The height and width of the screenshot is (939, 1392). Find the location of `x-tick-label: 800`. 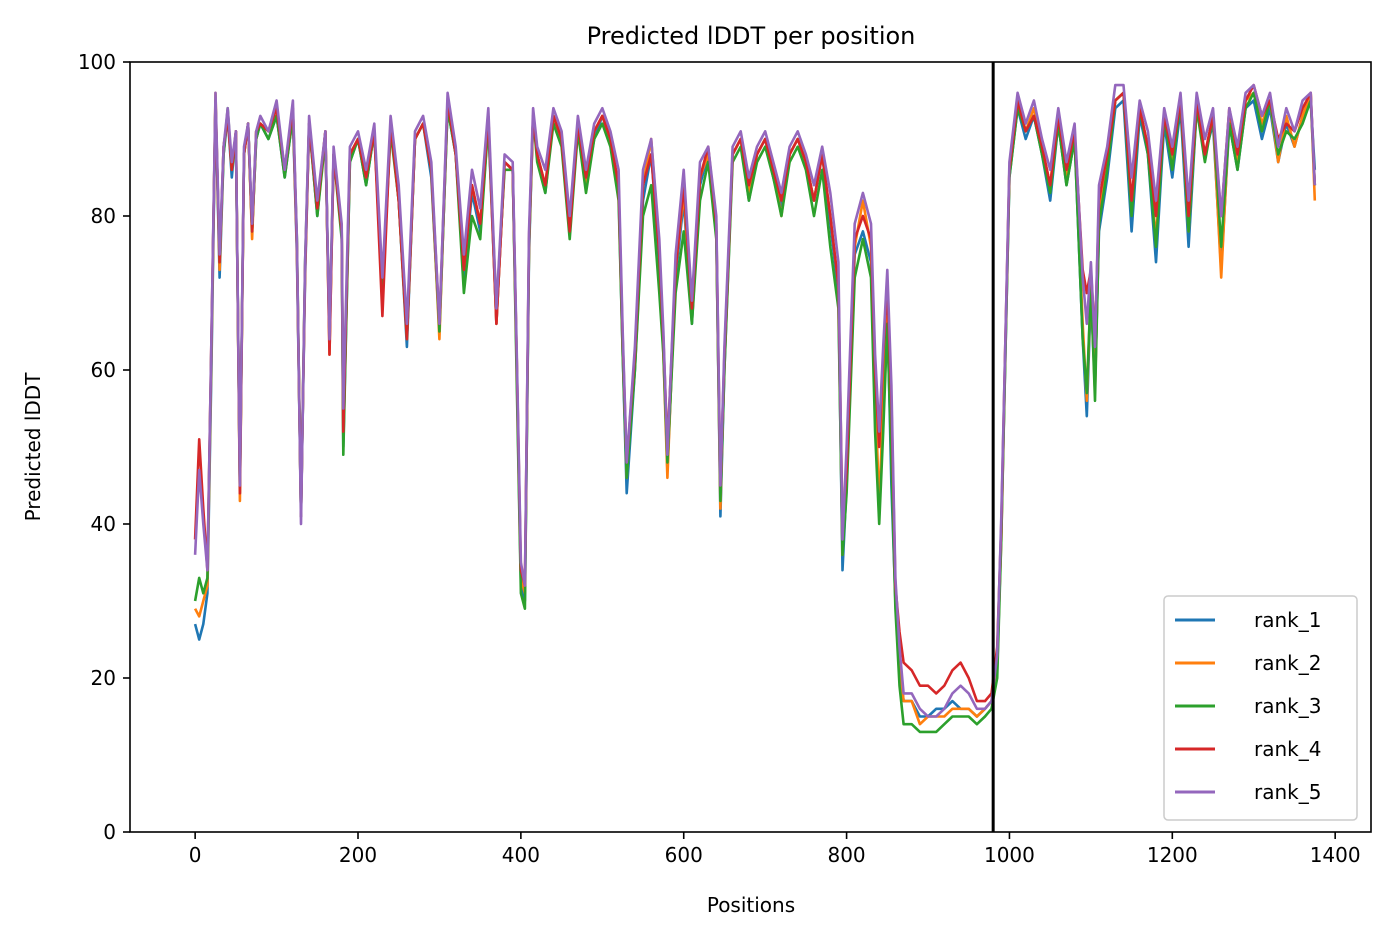

x-tick-label: 800 is located at coordinates (846, 855).